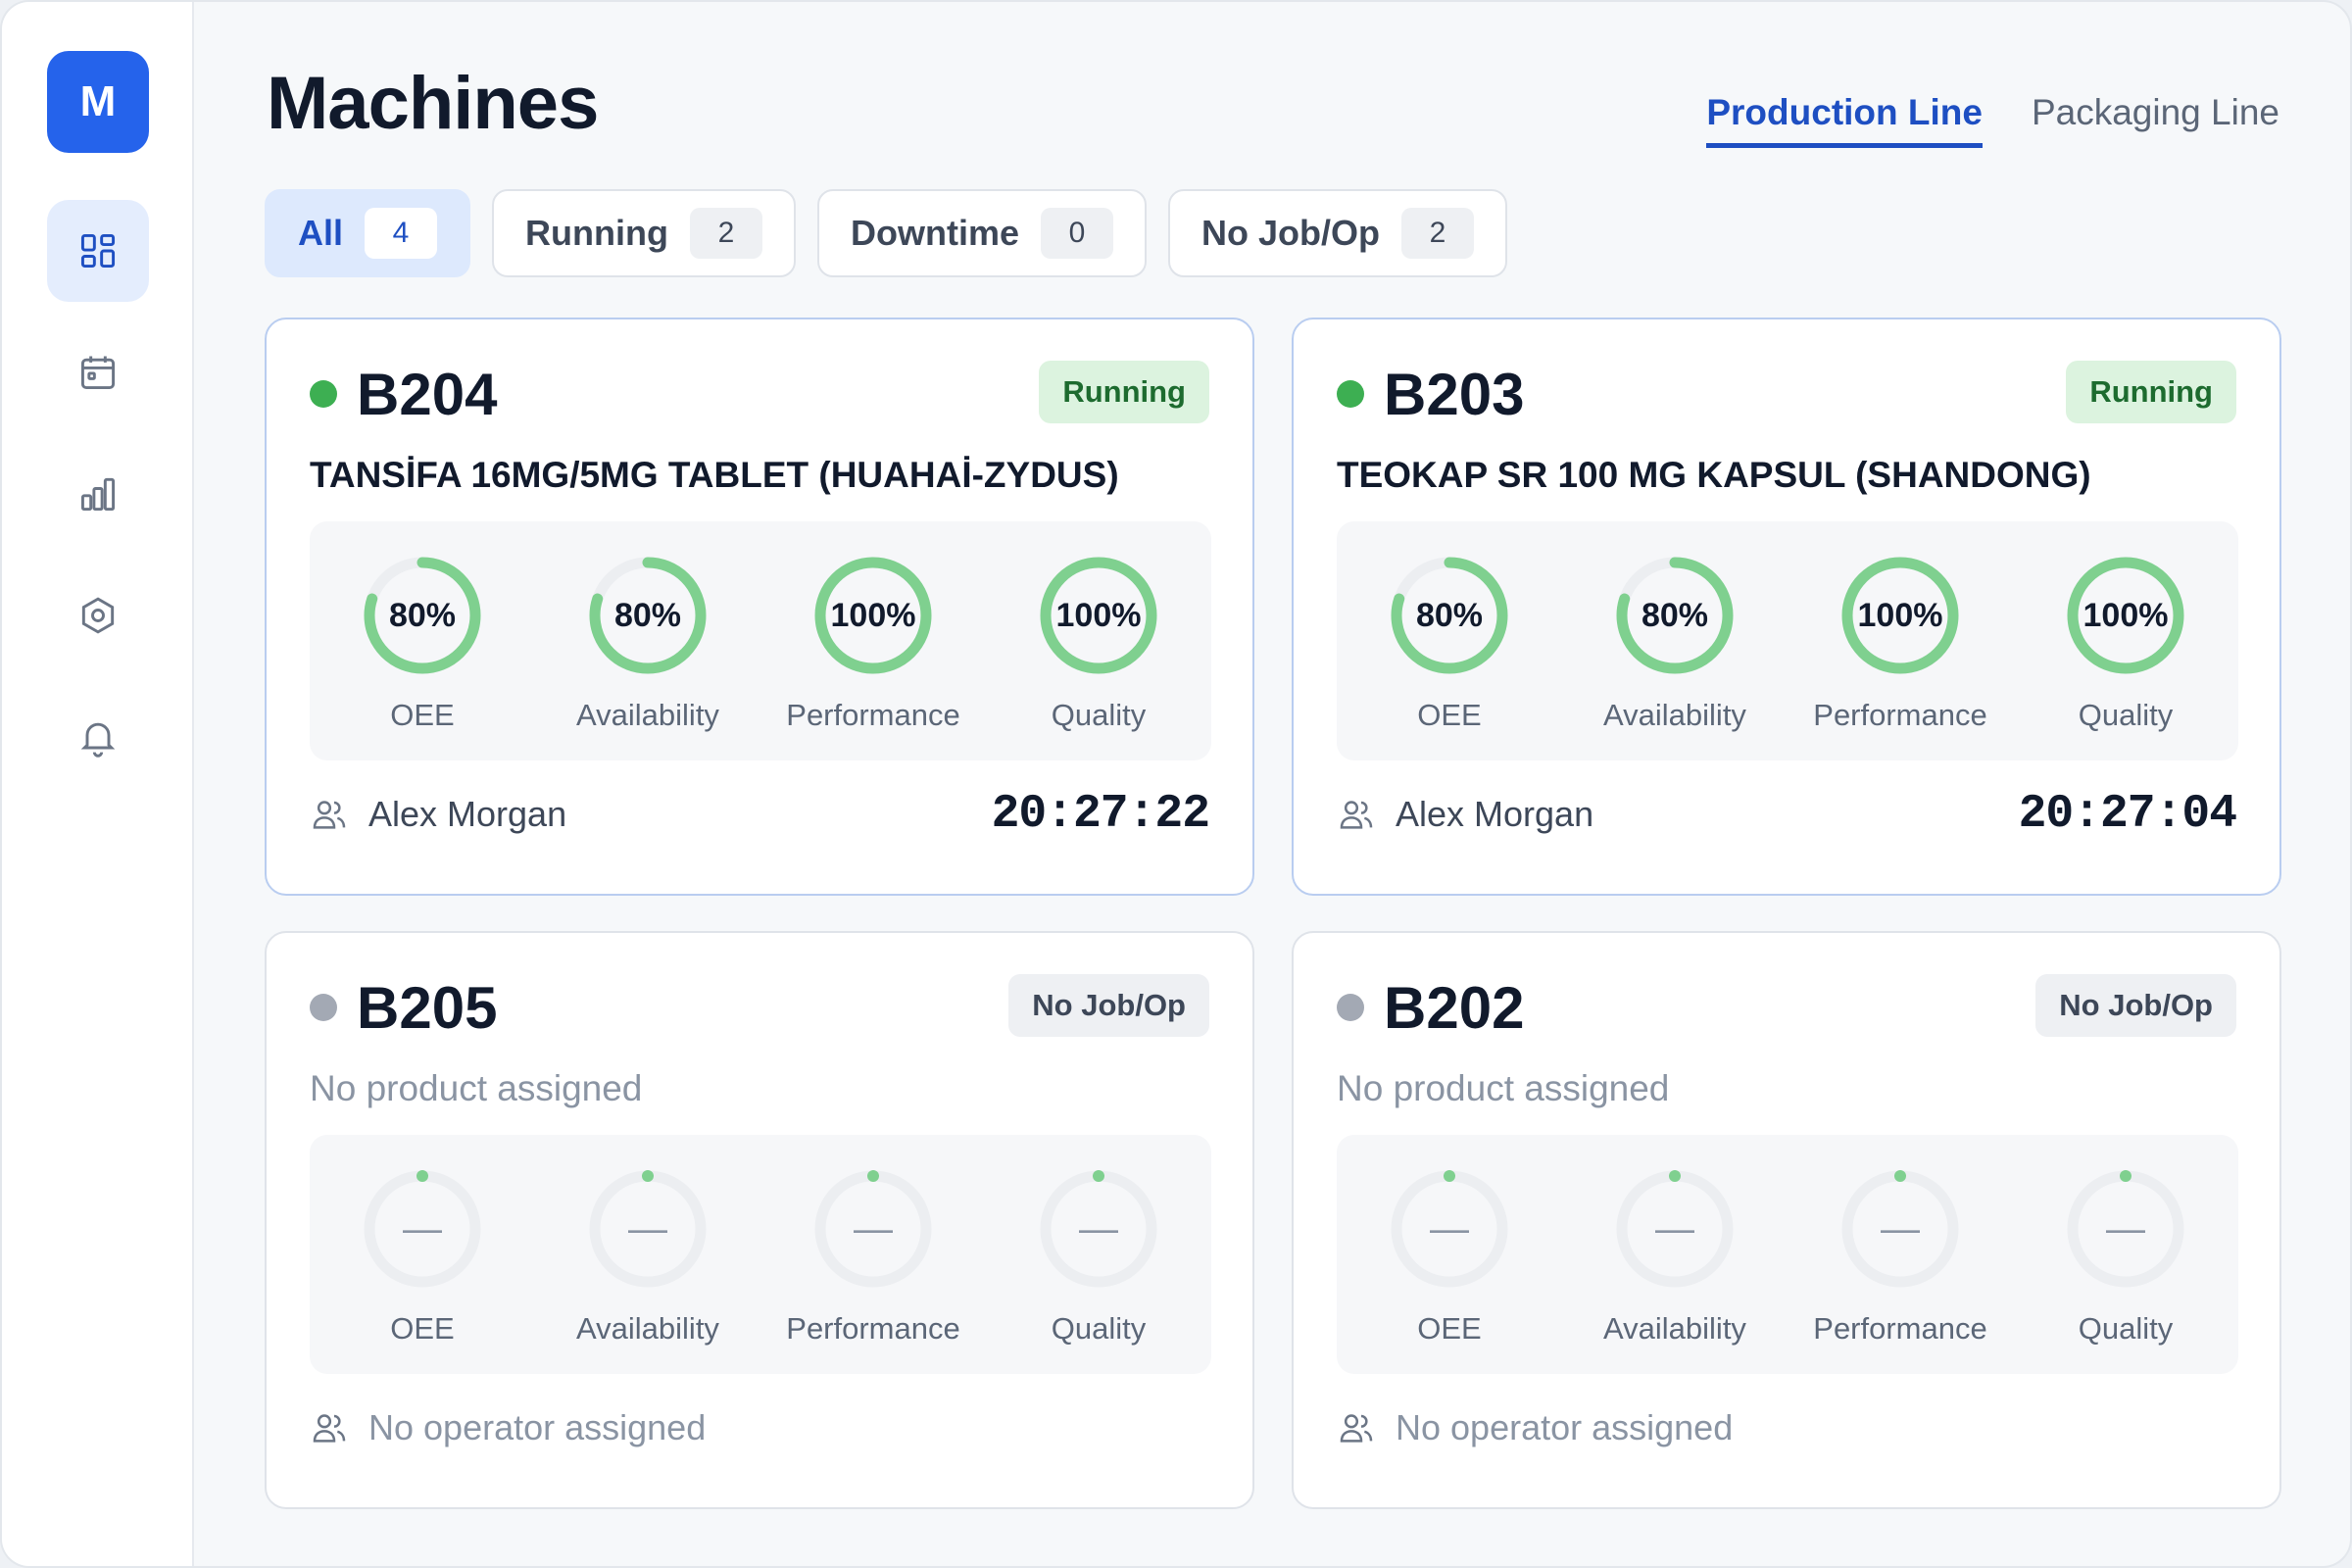 The width and height of the screenshot is (2352, 1568). What do you see at coordinates (1108, 1005) in the screenshot?
I see `status-badge: No Job/Op` at bounding box center [1108, 1005].